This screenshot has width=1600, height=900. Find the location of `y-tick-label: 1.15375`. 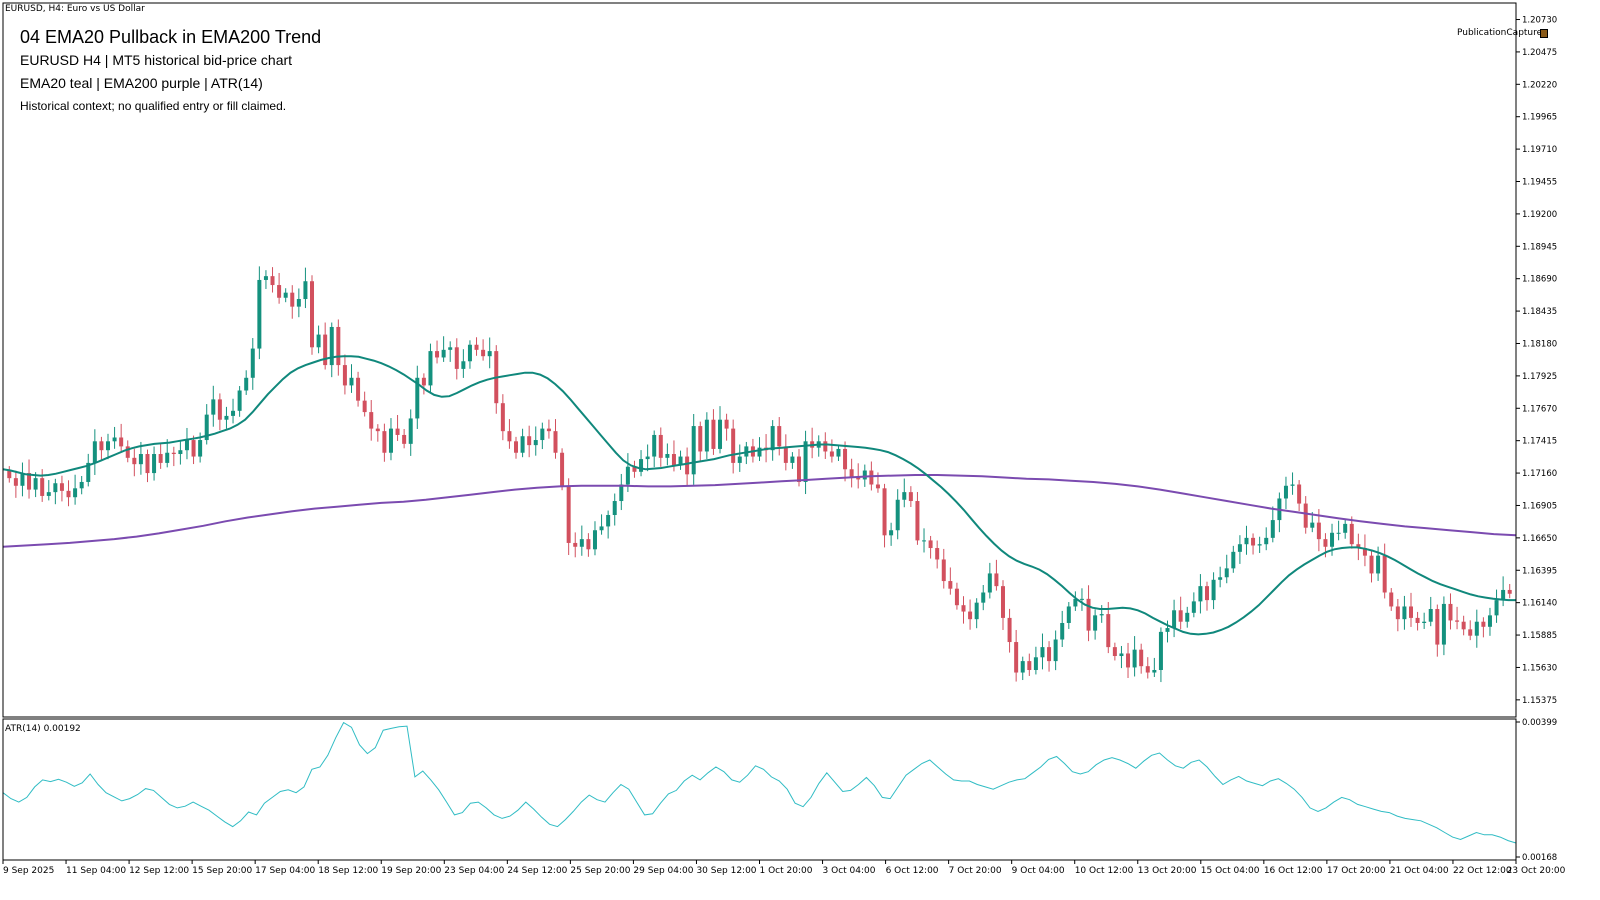

y-tick-label: 1.15375 is located at coordinates (1539, 701).